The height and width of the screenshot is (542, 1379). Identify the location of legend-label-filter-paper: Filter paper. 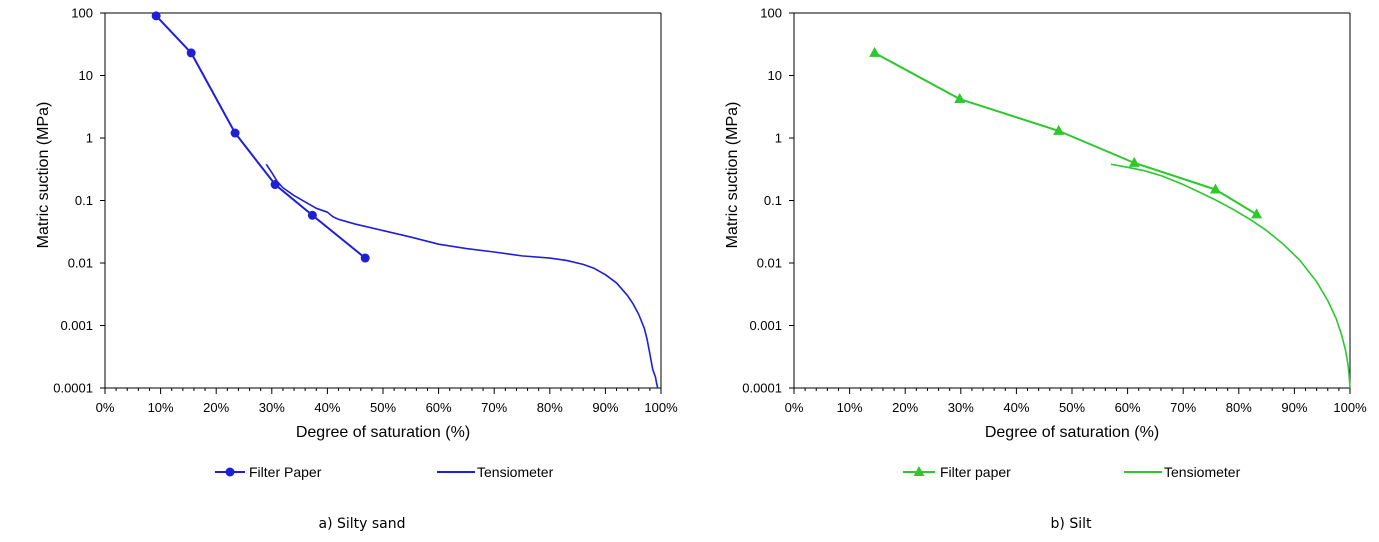
(975, 472).